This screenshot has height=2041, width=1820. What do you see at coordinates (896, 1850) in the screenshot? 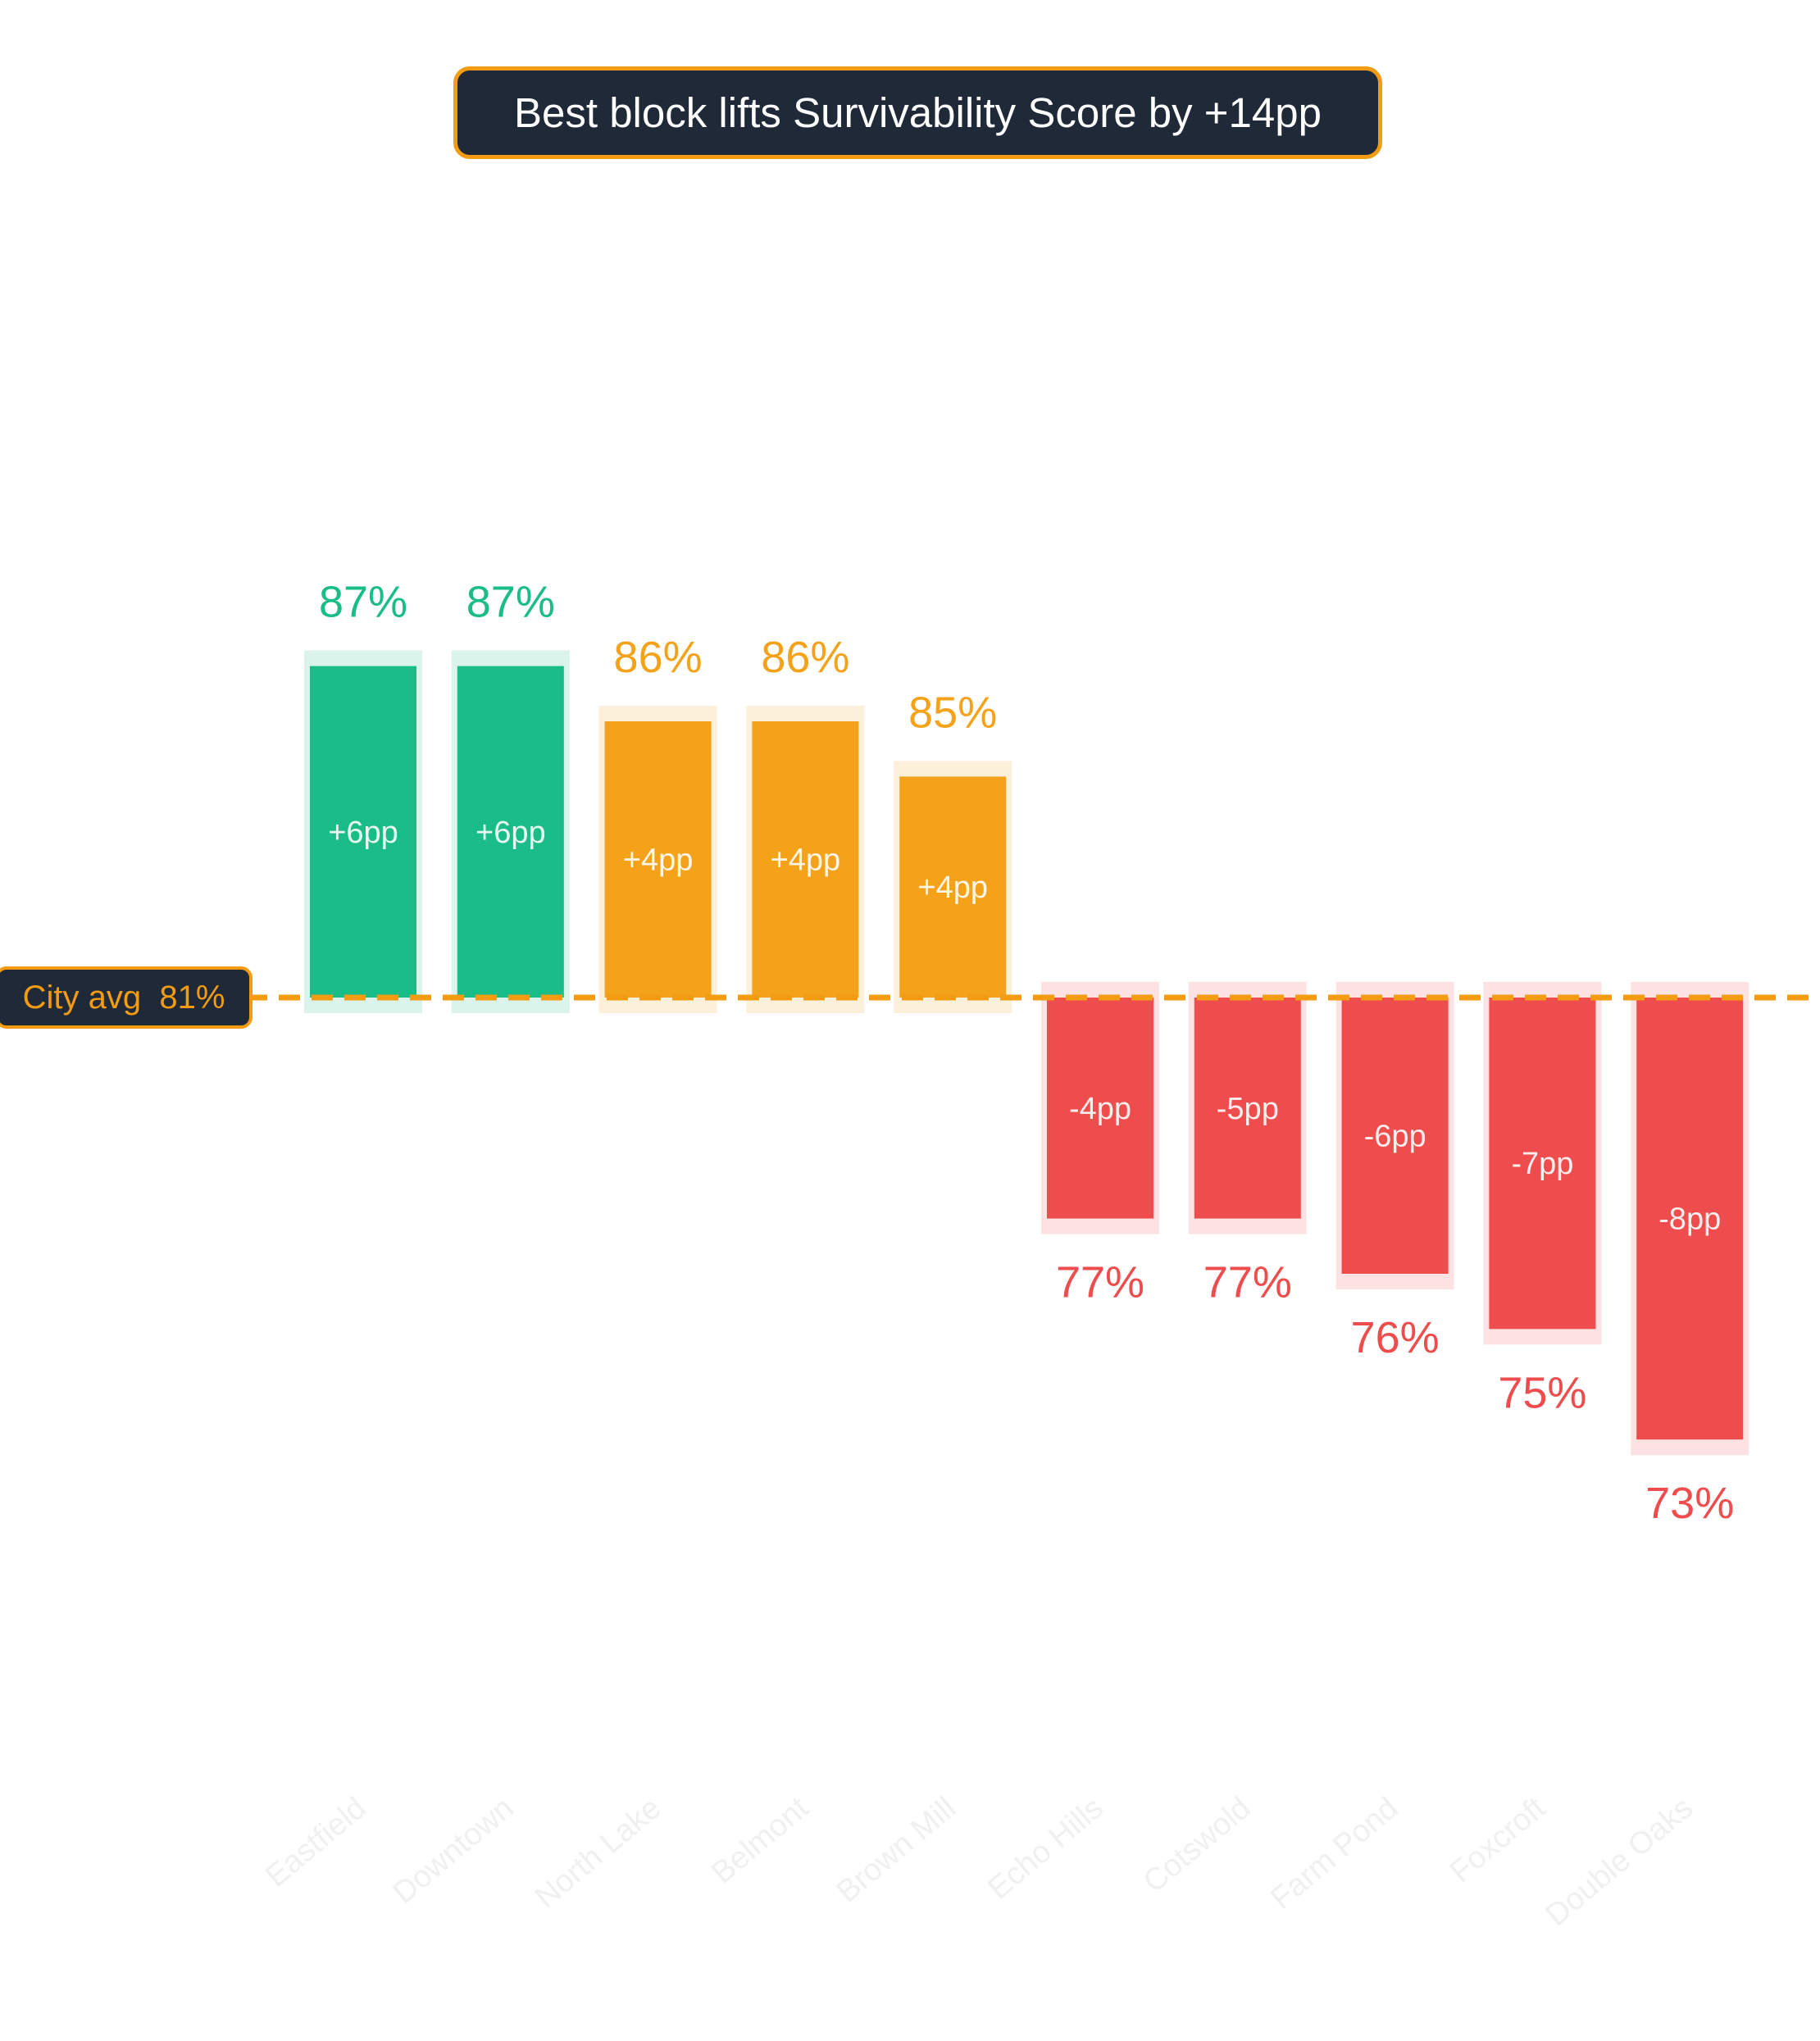
I see `category-label: Brown Mill` at bounding box center [896, 1850].